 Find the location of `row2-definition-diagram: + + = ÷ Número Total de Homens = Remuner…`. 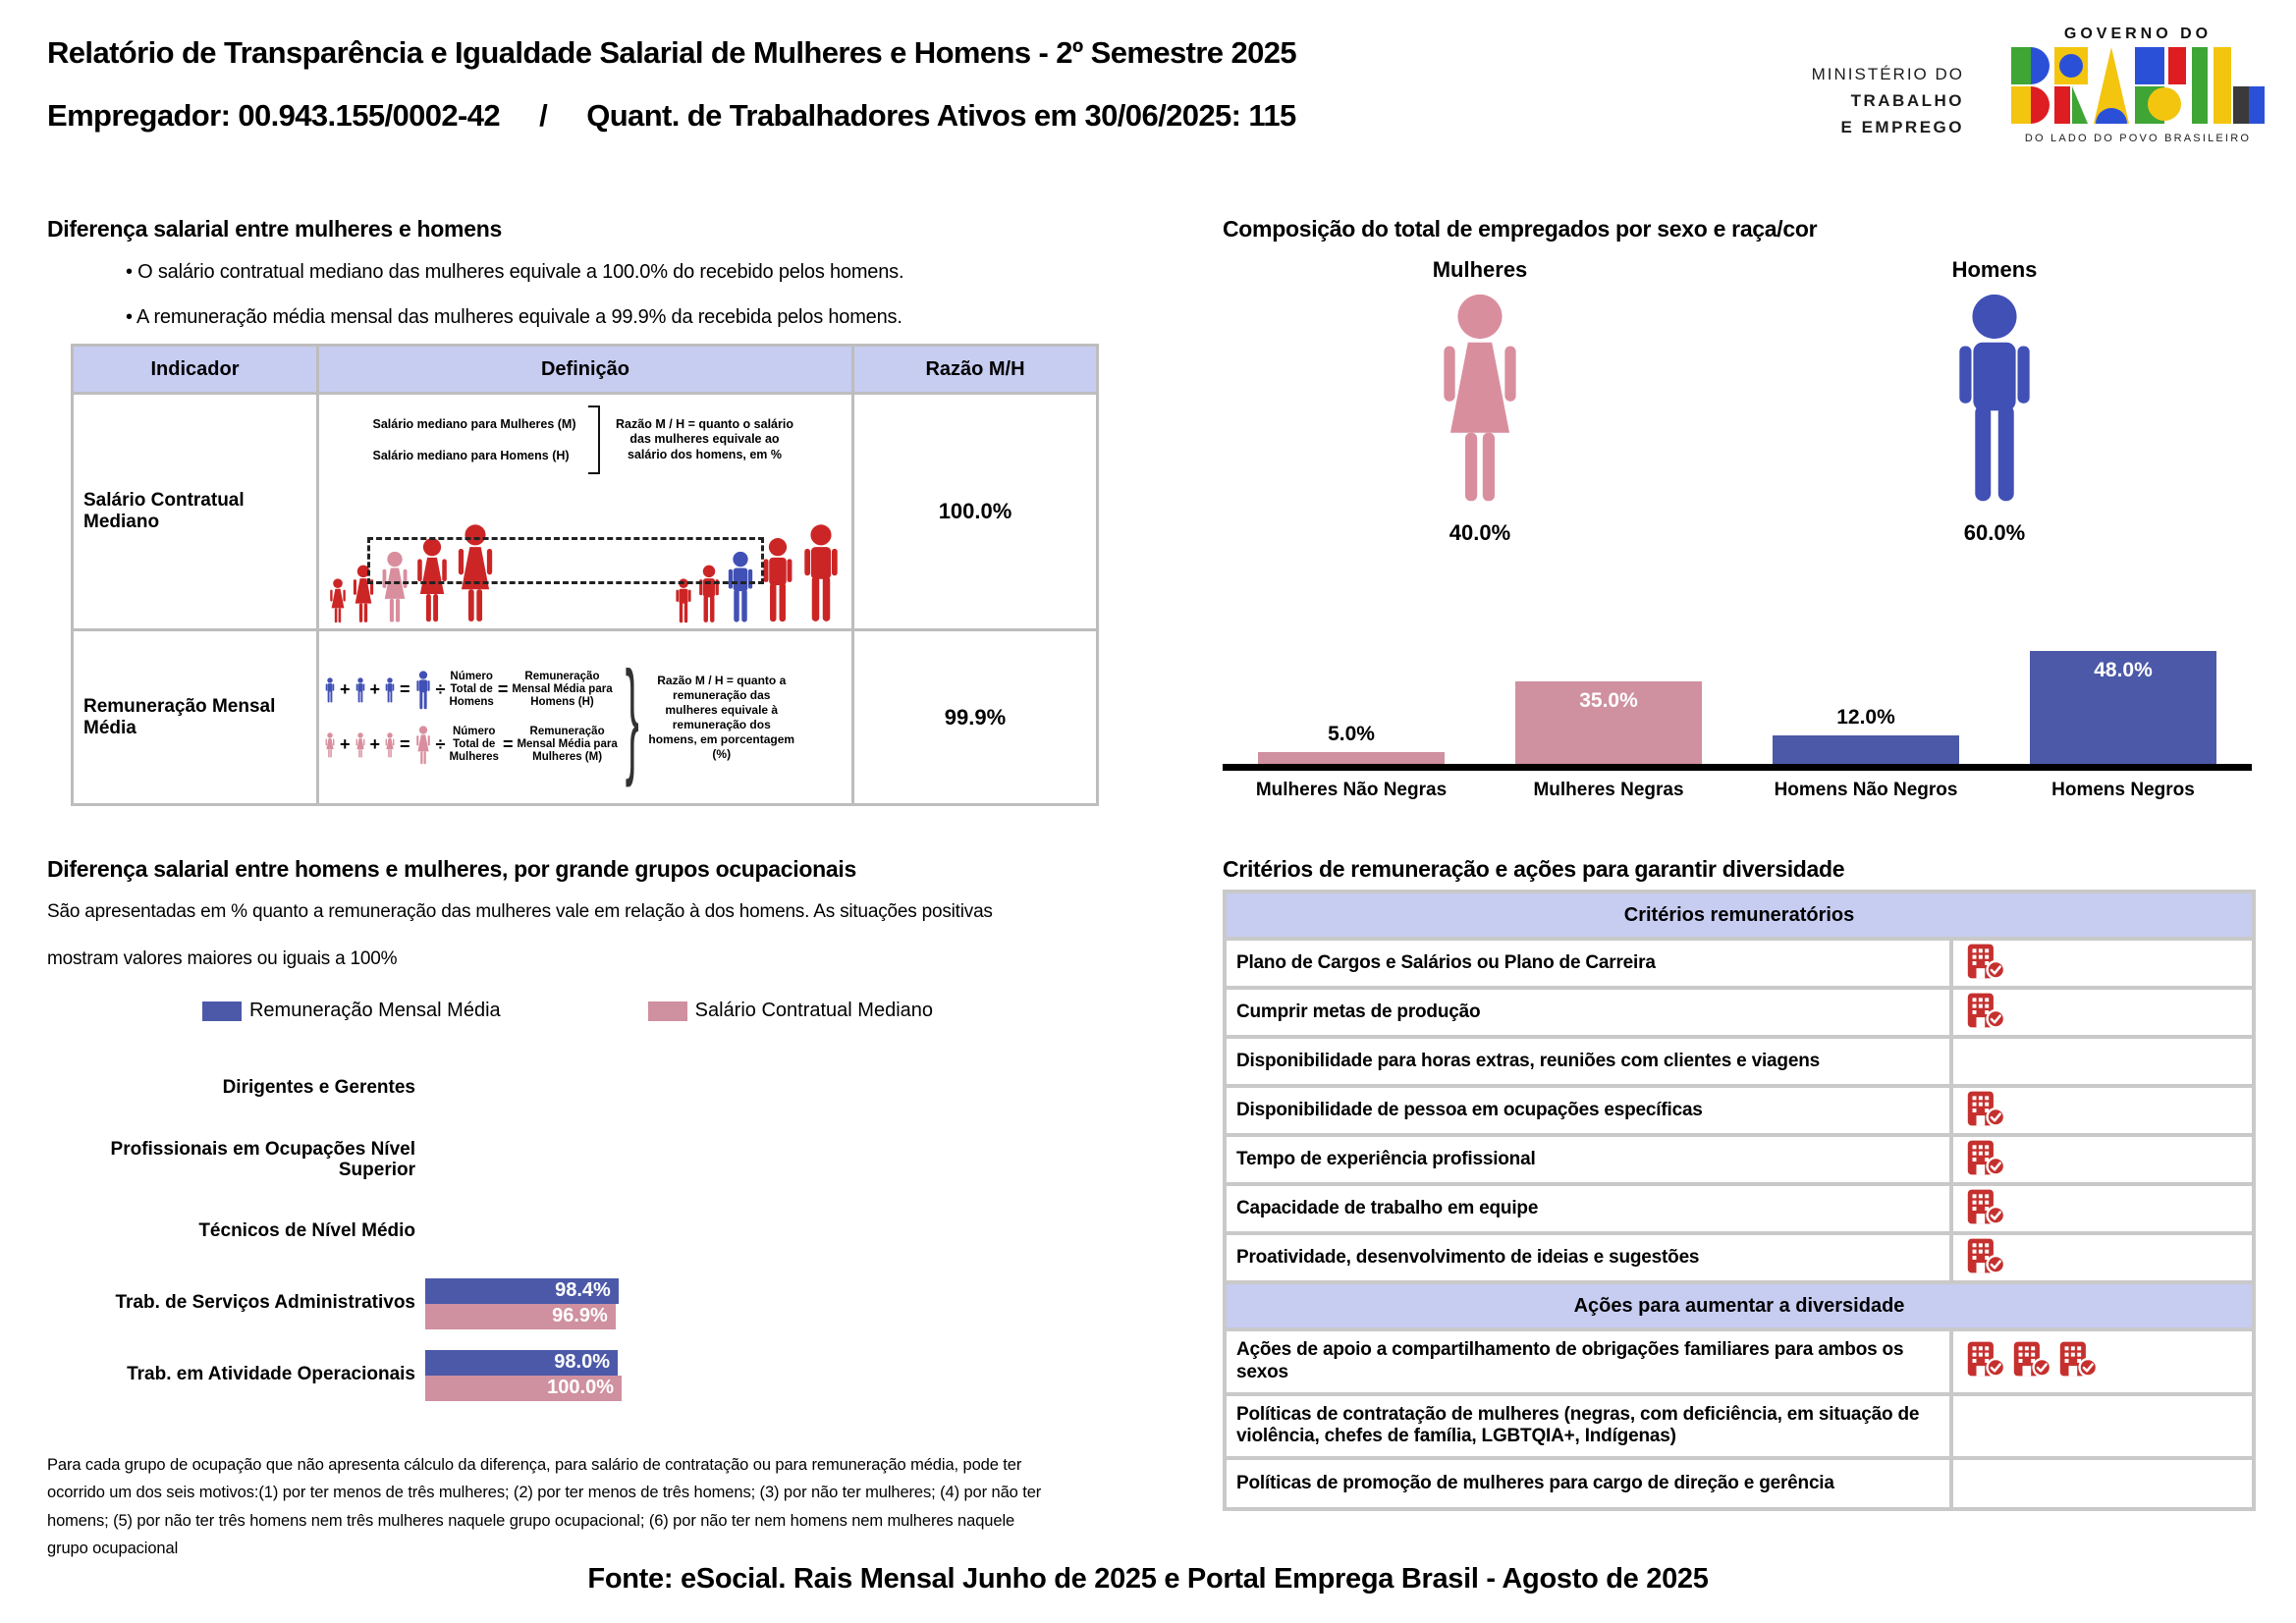

row2-definition-diagram: + + = ÷ Número Total de Homens = Remuner… is located at coordinates (585, 717).